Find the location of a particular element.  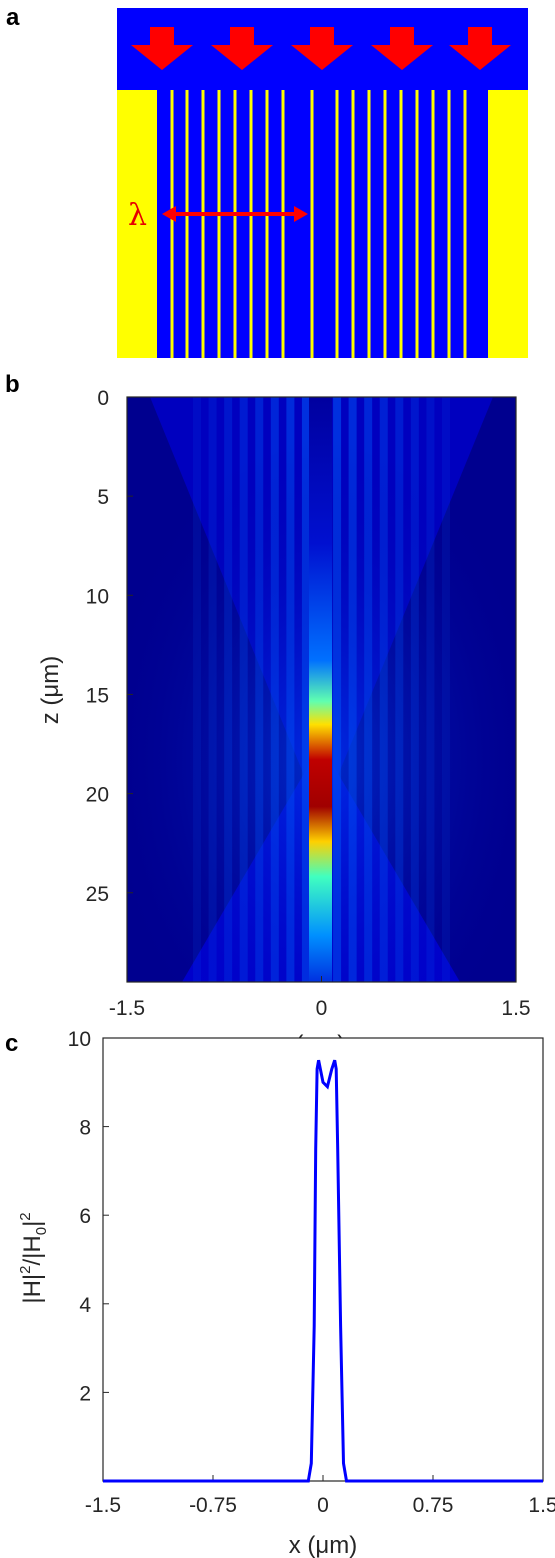

heatmap-ytick-label: 10 is located at coordinates (97, 596).